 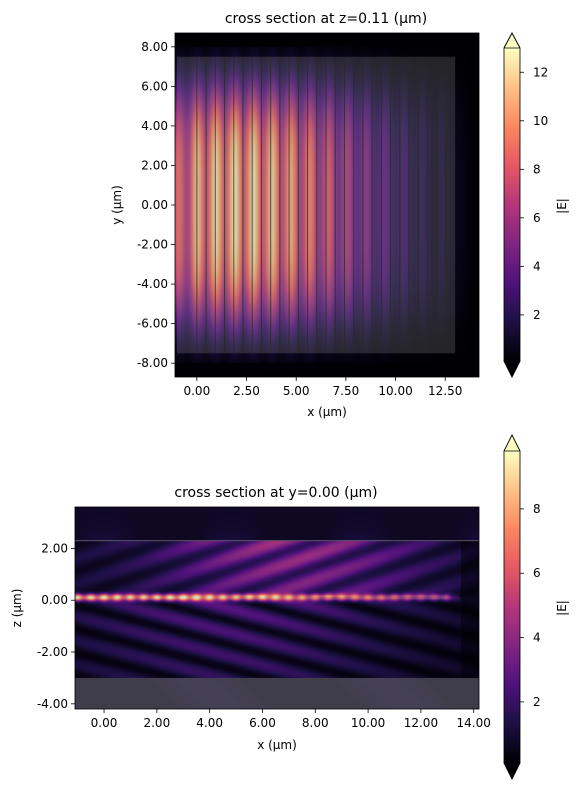 I want to click on waveguide-core, so click(x=261, y=597).